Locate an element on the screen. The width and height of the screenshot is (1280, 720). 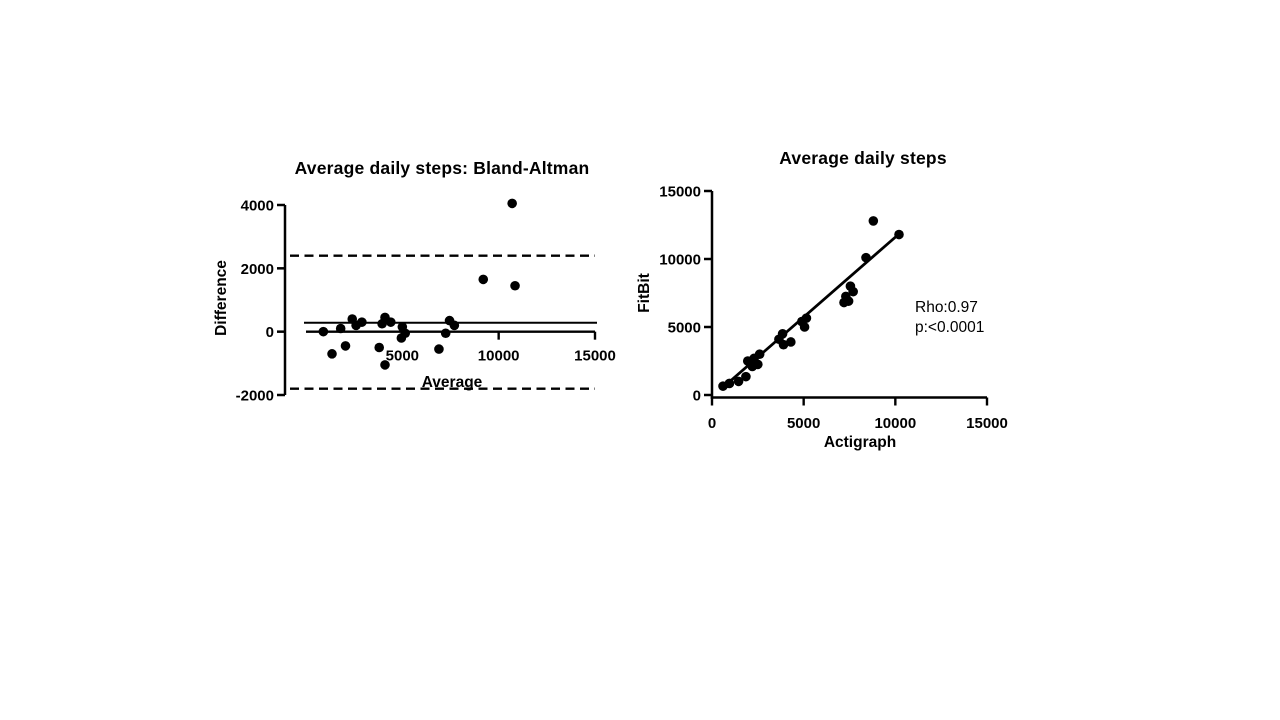
y-tick-label: 10000 is located at coordinates (680, 260).